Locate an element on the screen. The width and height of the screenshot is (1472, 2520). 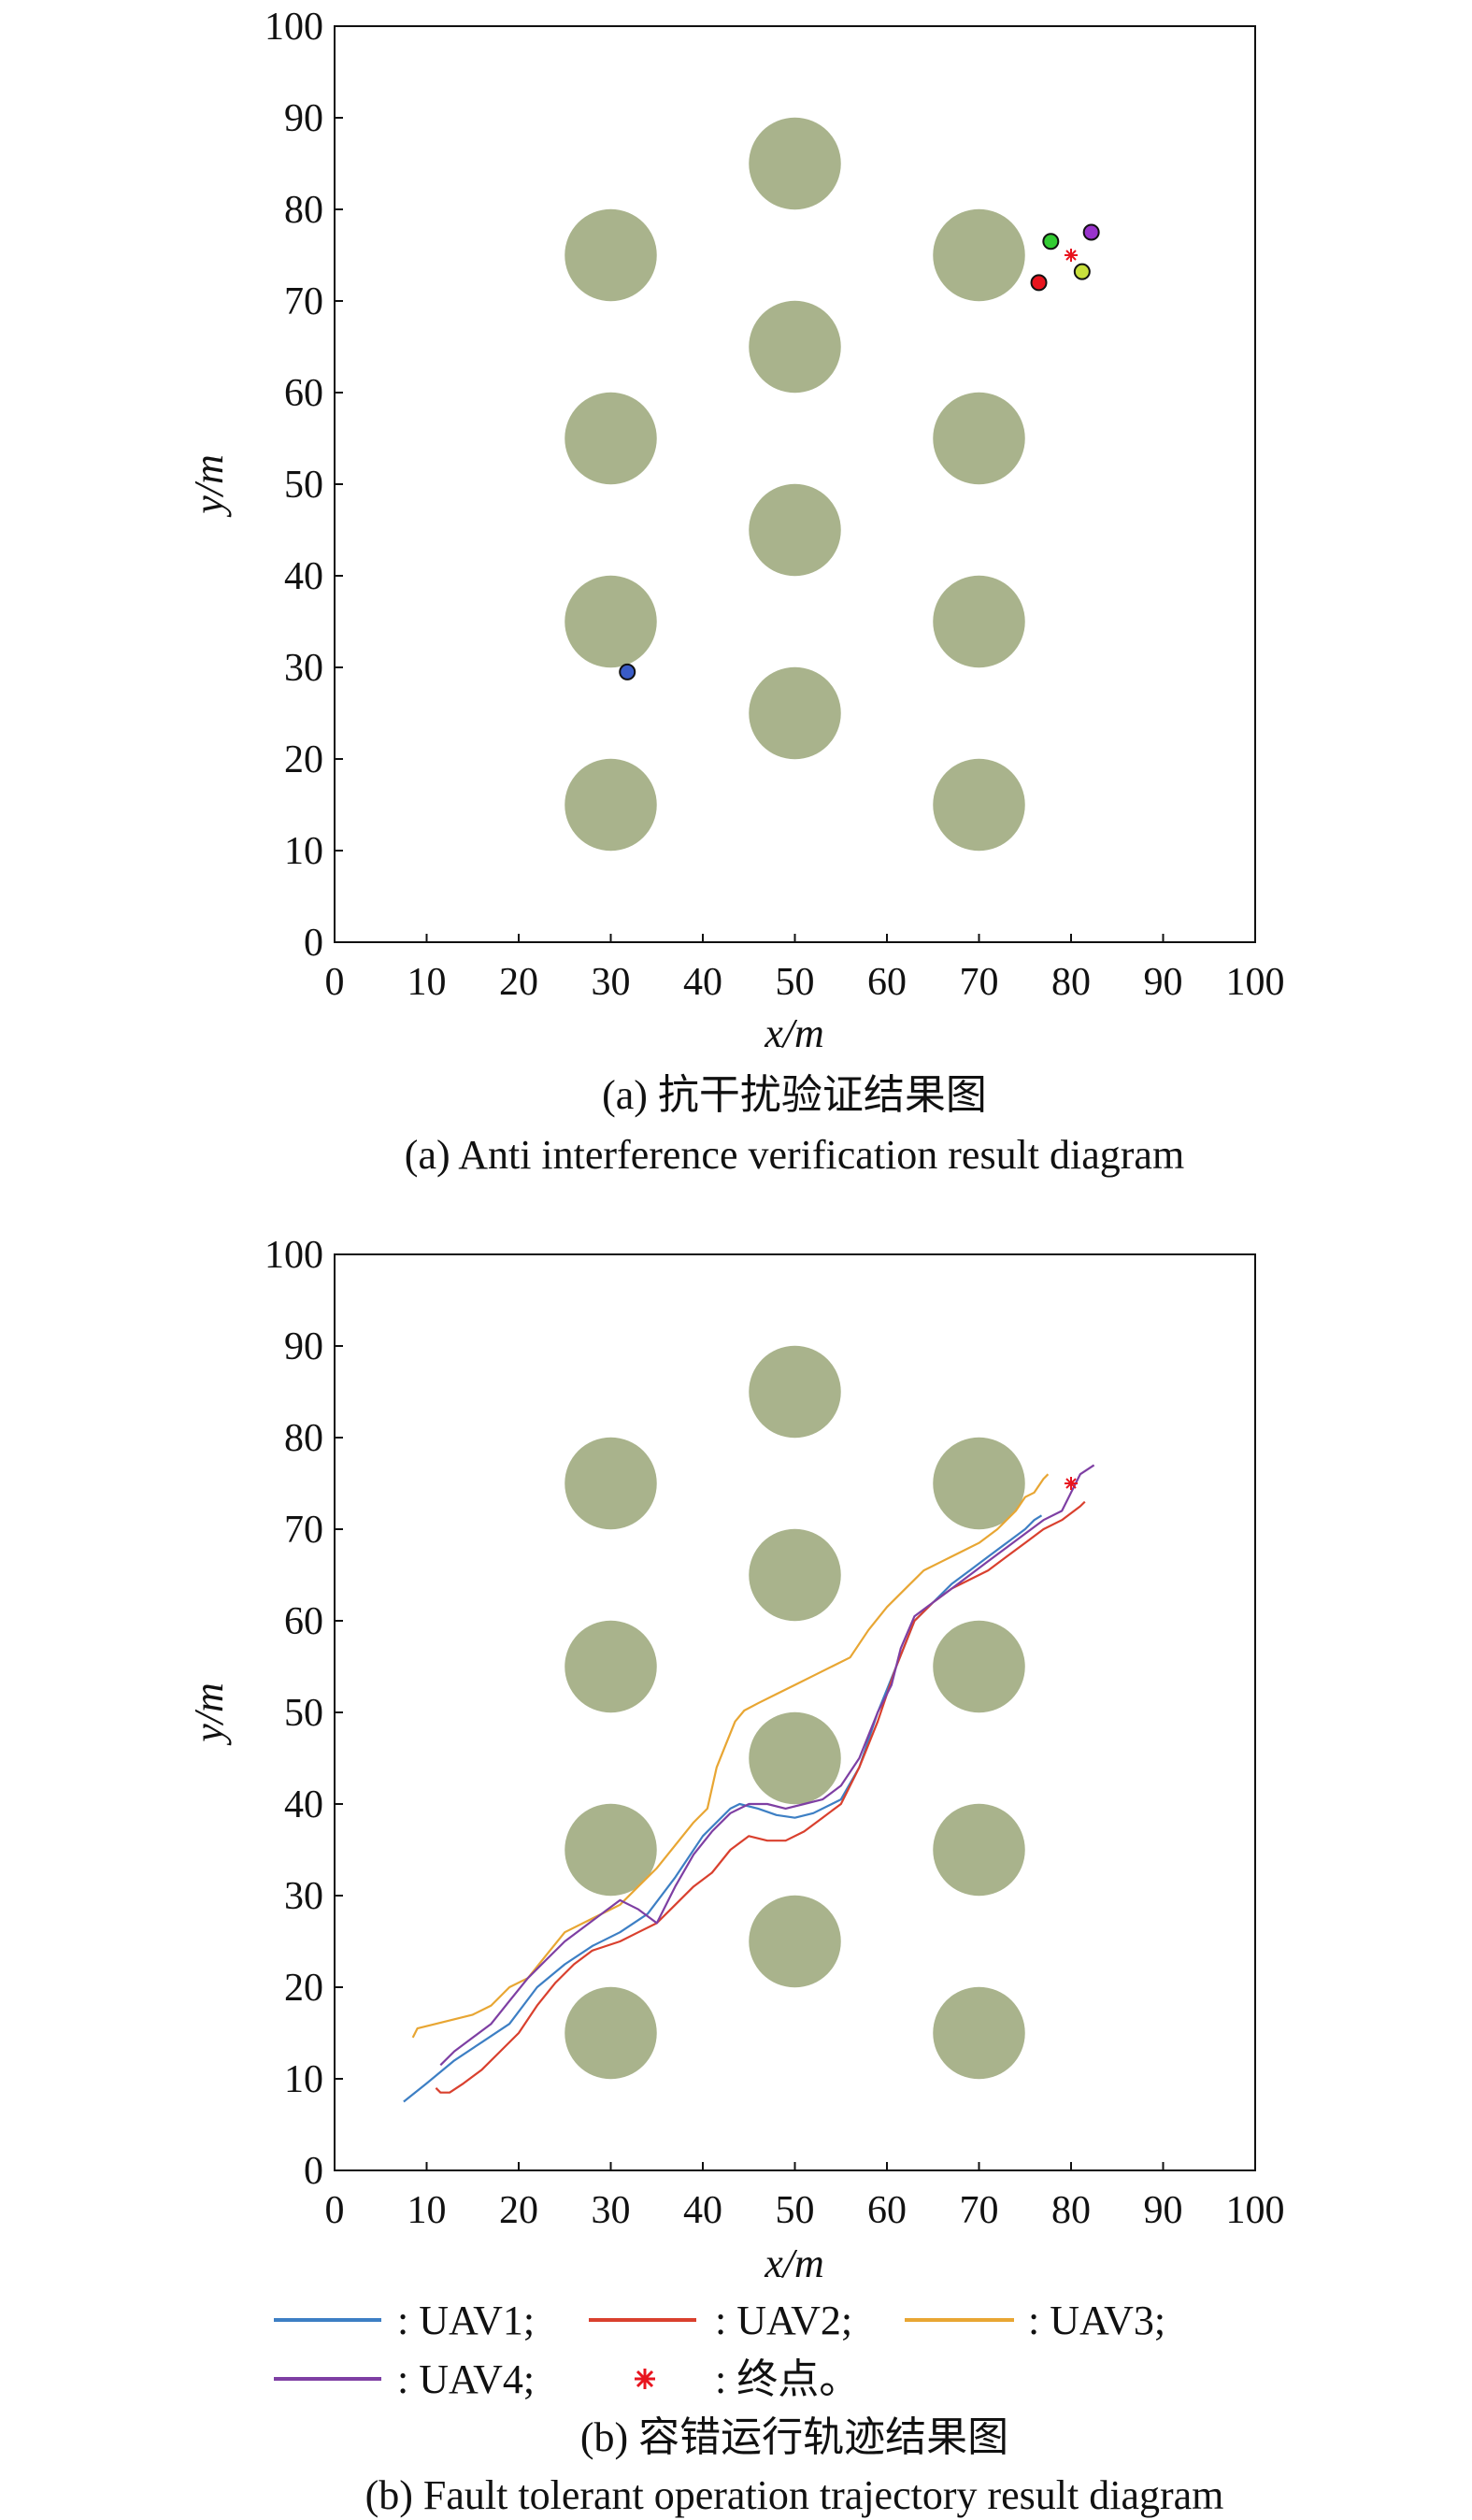
panel-b-y-tick-label: 30 is located at coordinates (303, 1896).